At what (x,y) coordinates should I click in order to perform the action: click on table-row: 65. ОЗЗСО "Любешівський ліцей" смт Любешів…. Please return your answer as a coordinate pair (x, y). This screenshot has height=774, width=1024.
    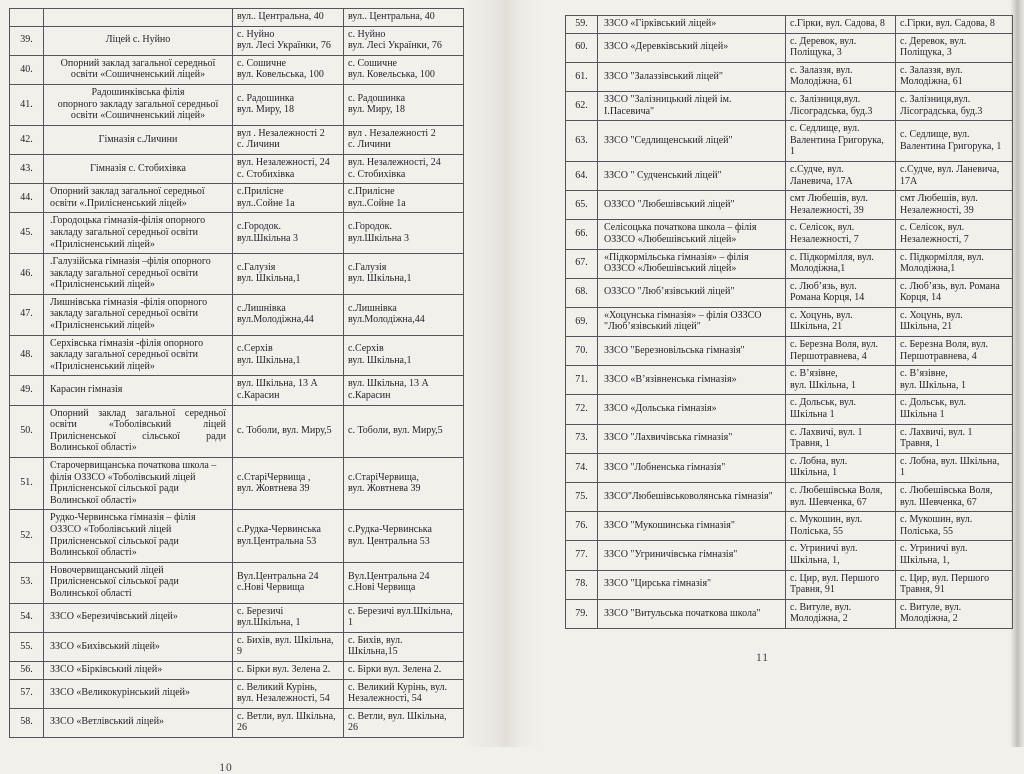
    Looking at the image, I should click on (789, 205).